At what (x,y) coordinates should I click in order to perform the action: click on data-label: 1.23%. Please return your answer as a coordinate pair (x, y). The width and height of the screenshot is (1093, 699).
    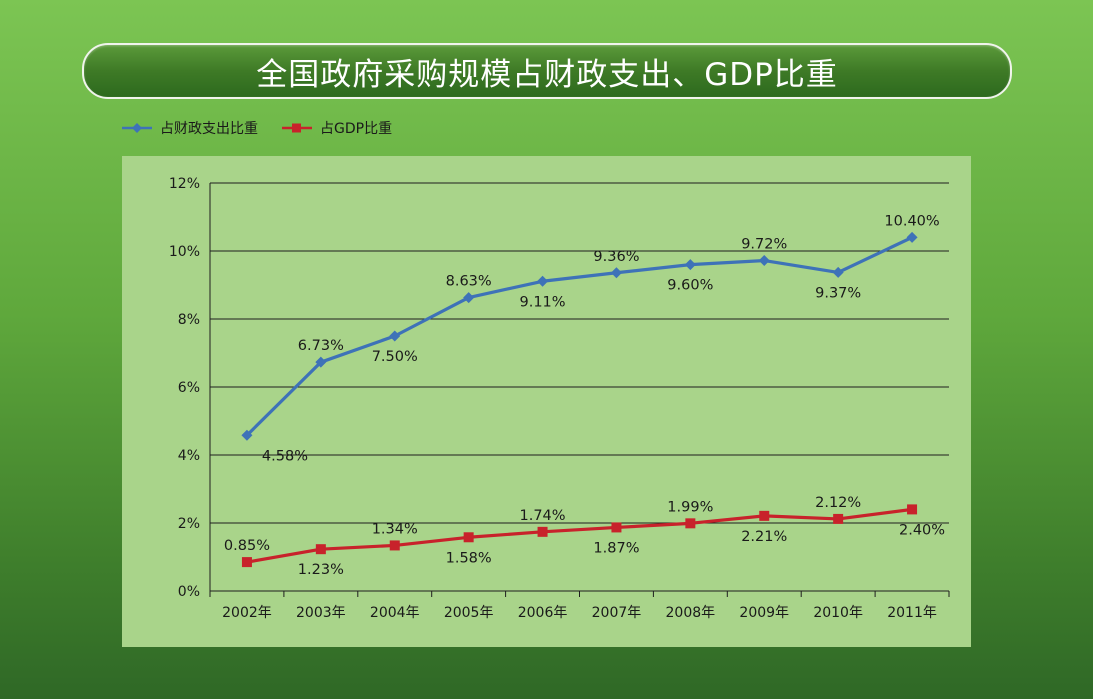
    Looking at the image, I should click on (321, 570).